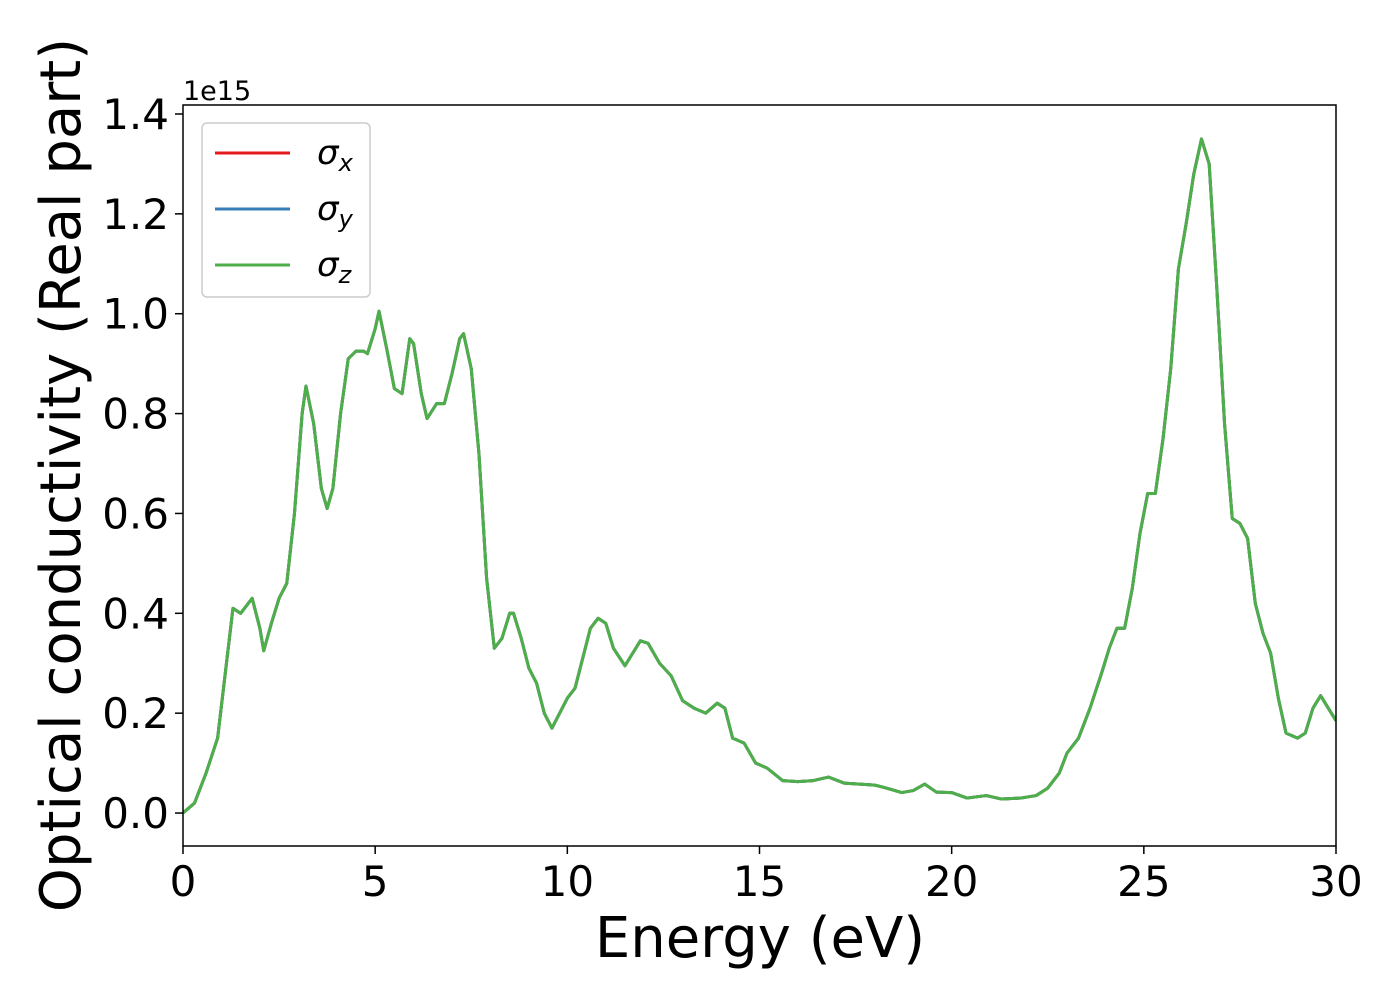  What do you see at coordinates (135, 214) in the screenshot?
I see `y-tick-label: 1.2` at bounding box center [135, 214].